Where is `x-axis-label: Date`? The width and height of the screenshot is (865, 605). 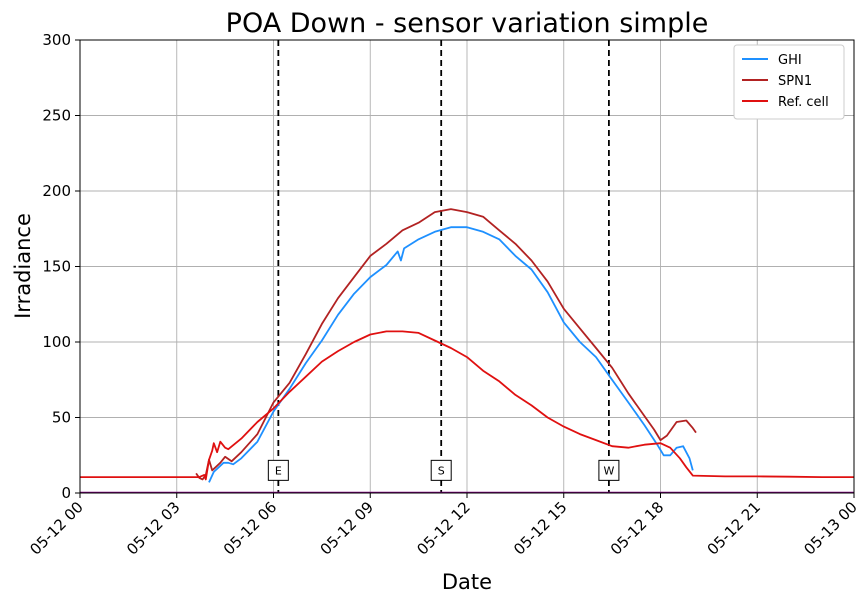 x-axis-label: Date is located at coordinates (467, 582).